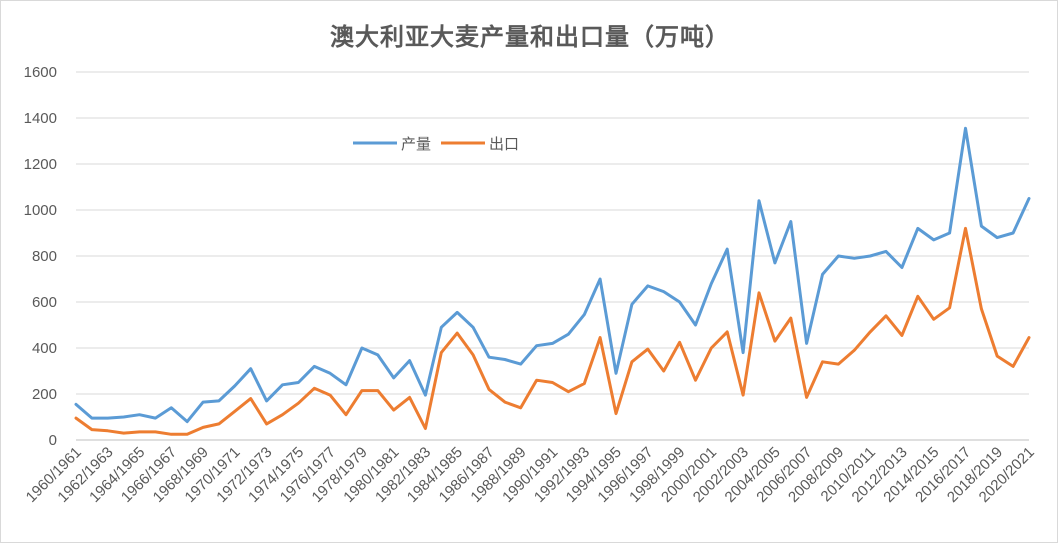  I want to click on y-tick-label: 200, so click(44, 394).